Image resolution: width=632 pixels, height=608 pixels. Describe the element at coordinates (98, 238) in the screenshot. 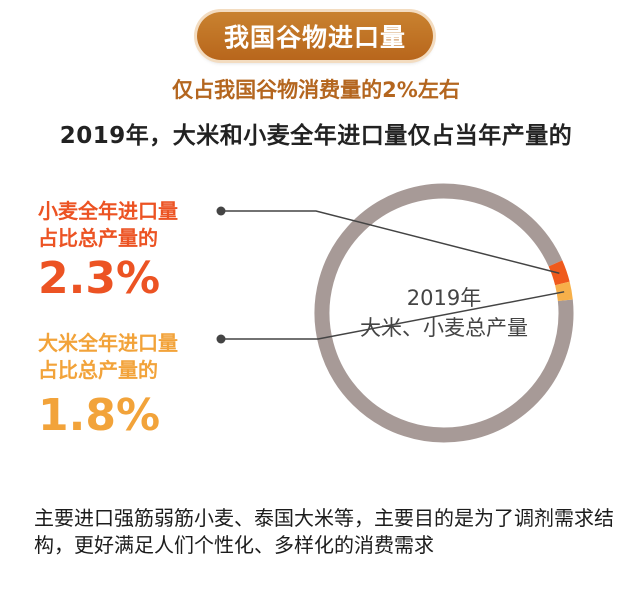

I see `wheat-label-line2: 占比总产量的` at that location.